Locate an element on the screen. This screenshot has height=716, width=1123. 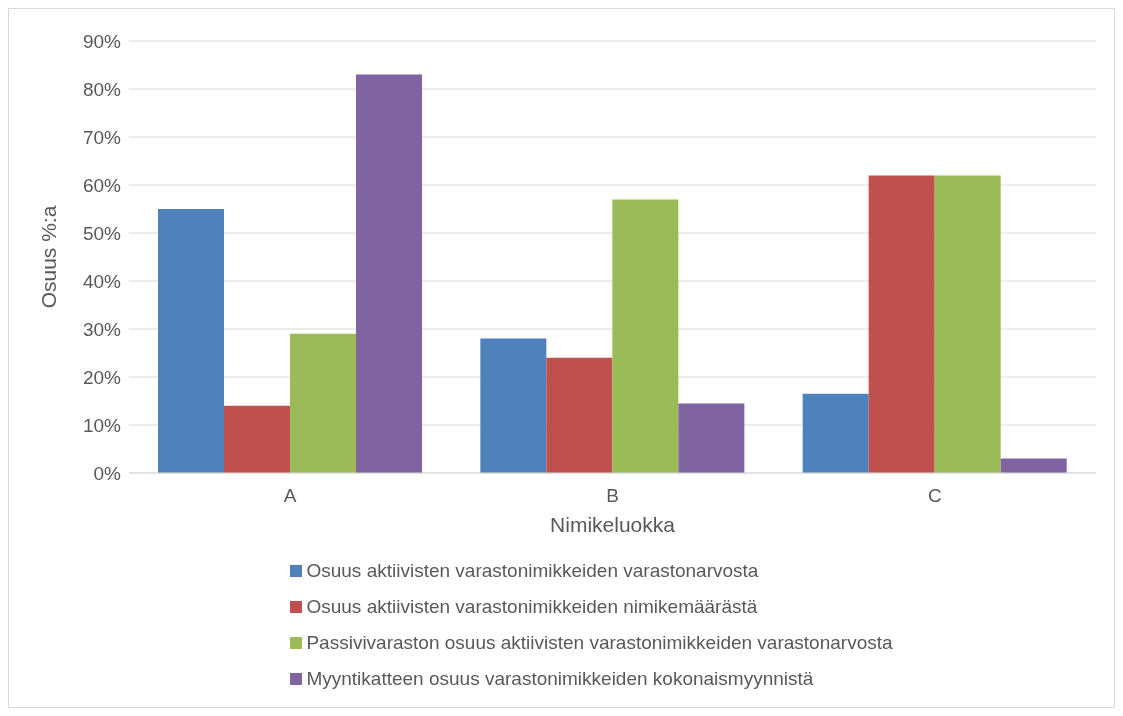
legend-label: Osuus aktiivisten varastonimikkeiden nimikemäärästä is located at coordinates (532, 607).